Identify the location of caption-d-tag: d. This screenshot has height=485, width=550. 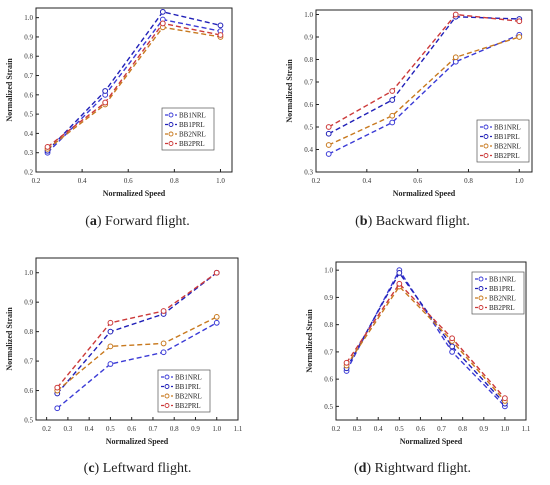
(362, 468).